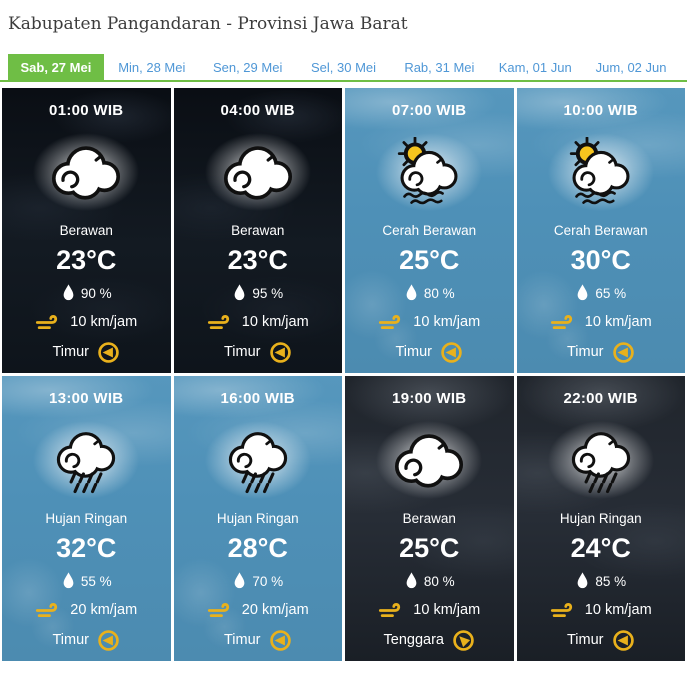 The height and width of the screenshot is (684, 687). I want to click on temperature-value: 32°C, so click(86, 548).